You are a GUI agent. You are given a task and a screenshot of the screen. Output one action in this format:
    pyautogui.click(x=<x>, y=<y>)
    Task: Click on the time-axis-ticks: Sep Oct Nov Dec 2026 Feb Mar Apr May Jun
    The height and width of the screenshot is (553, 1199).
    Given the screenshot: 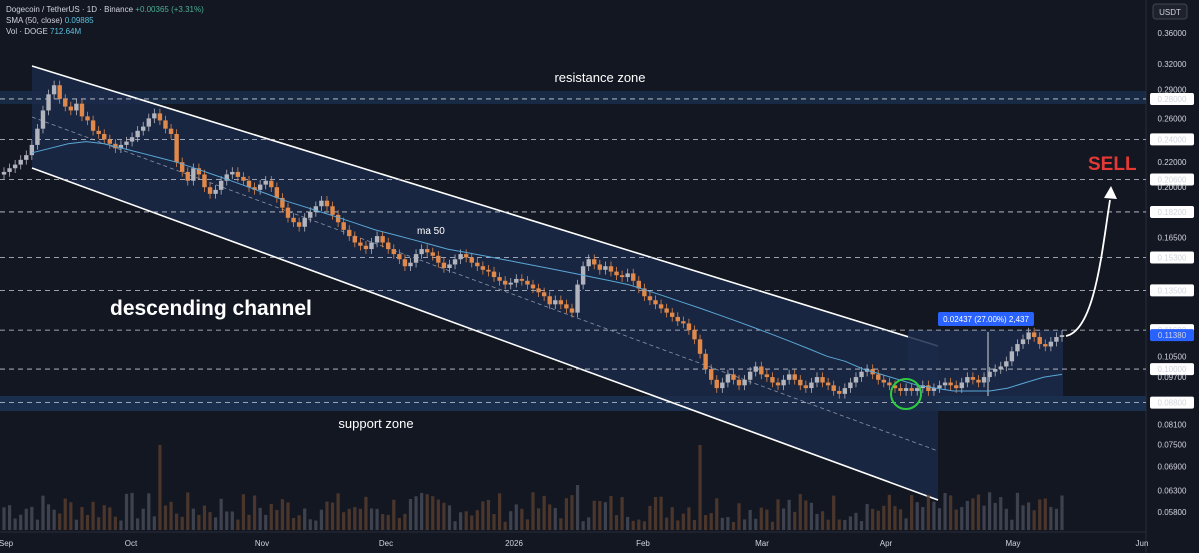 What is the action you would take?
    pyautogui.click(x=574, y=543)
    